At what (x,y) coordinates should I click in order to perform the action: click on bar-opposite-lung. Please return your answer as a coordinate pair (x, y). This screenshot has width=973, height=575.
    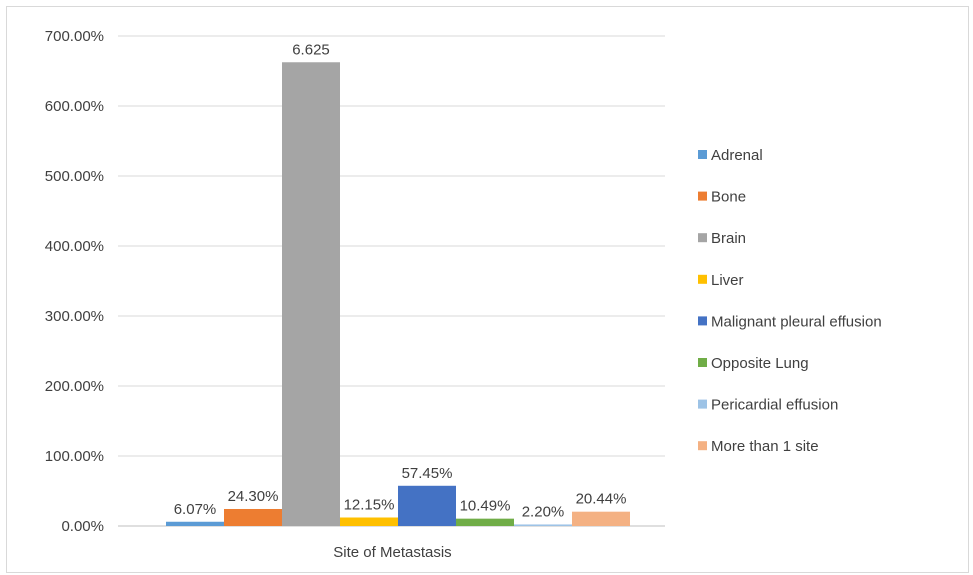
    Looking at the image, I should click on (485, 522).